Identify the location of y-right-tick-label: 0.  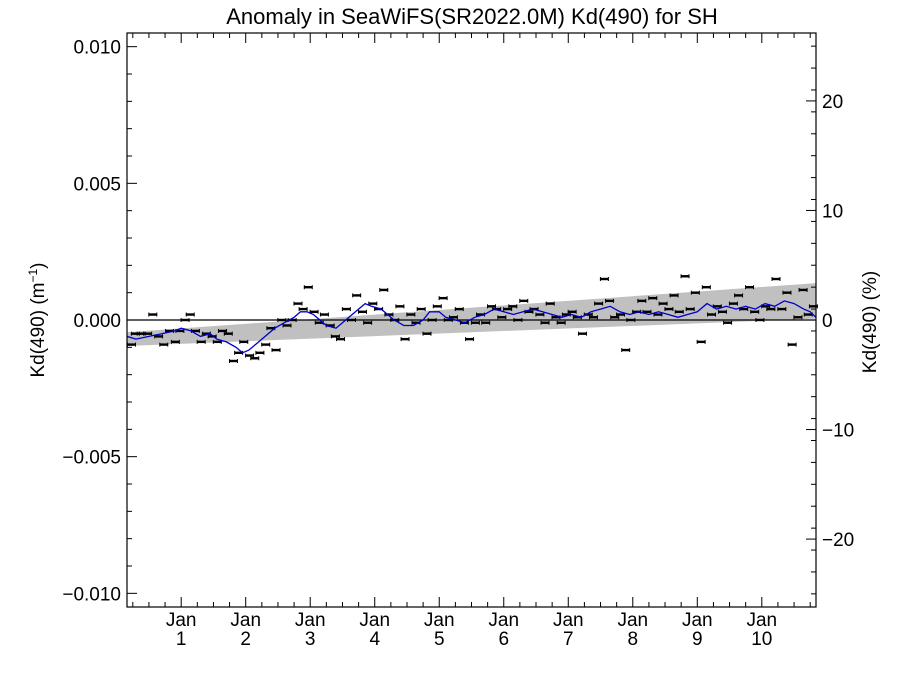
(827, 321).